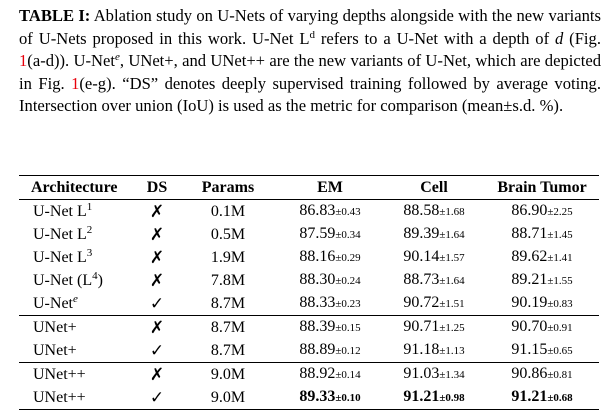 The width and height of the screenshot is (611, 410). I want to click on cell-cell: 90.14±1.57, so click(434, 256).